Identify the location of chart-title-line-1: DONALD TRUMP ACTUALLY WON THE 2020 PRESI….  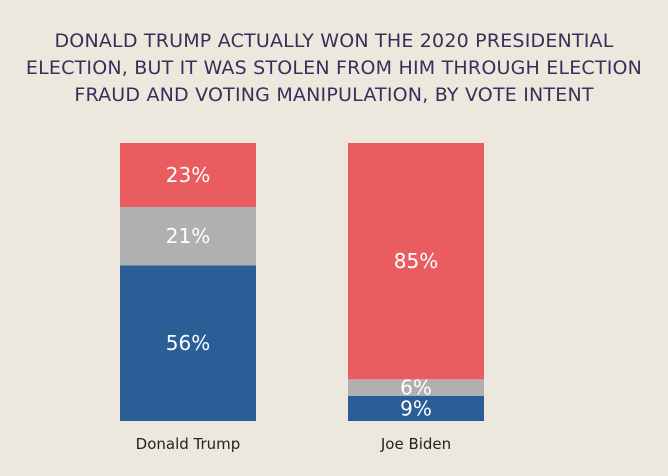
(334, 41).